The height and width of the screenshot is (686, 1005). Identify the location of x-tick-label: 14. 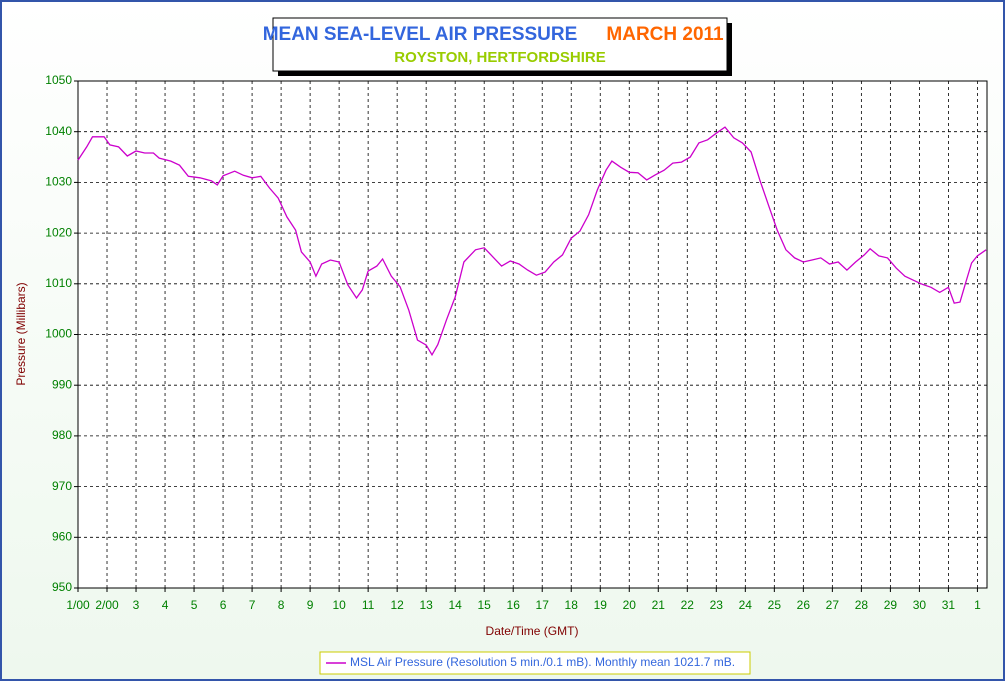
(455, 605).